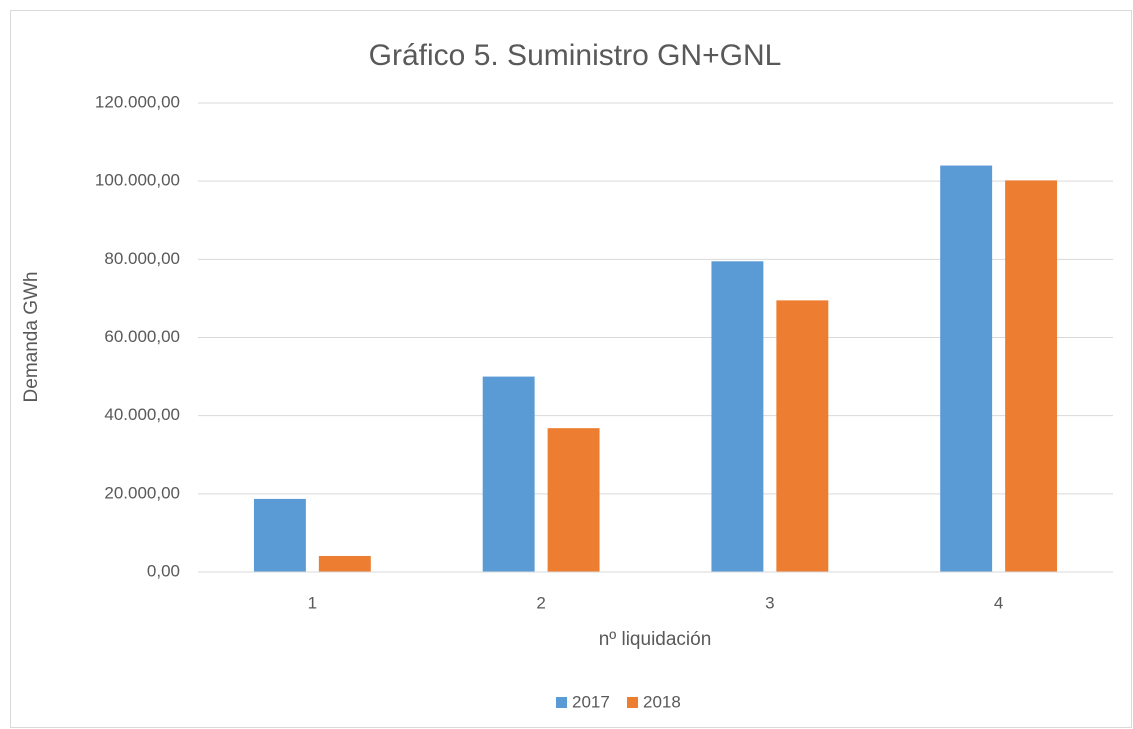  I want to click on y-tick-label: 40.000,00, so click(142, 414).